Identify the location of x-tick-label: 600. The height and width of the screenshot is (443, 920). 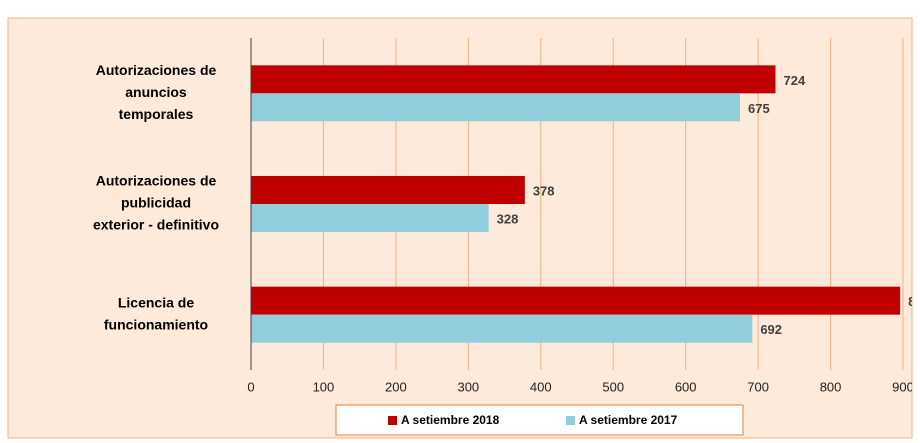
(686, 386).